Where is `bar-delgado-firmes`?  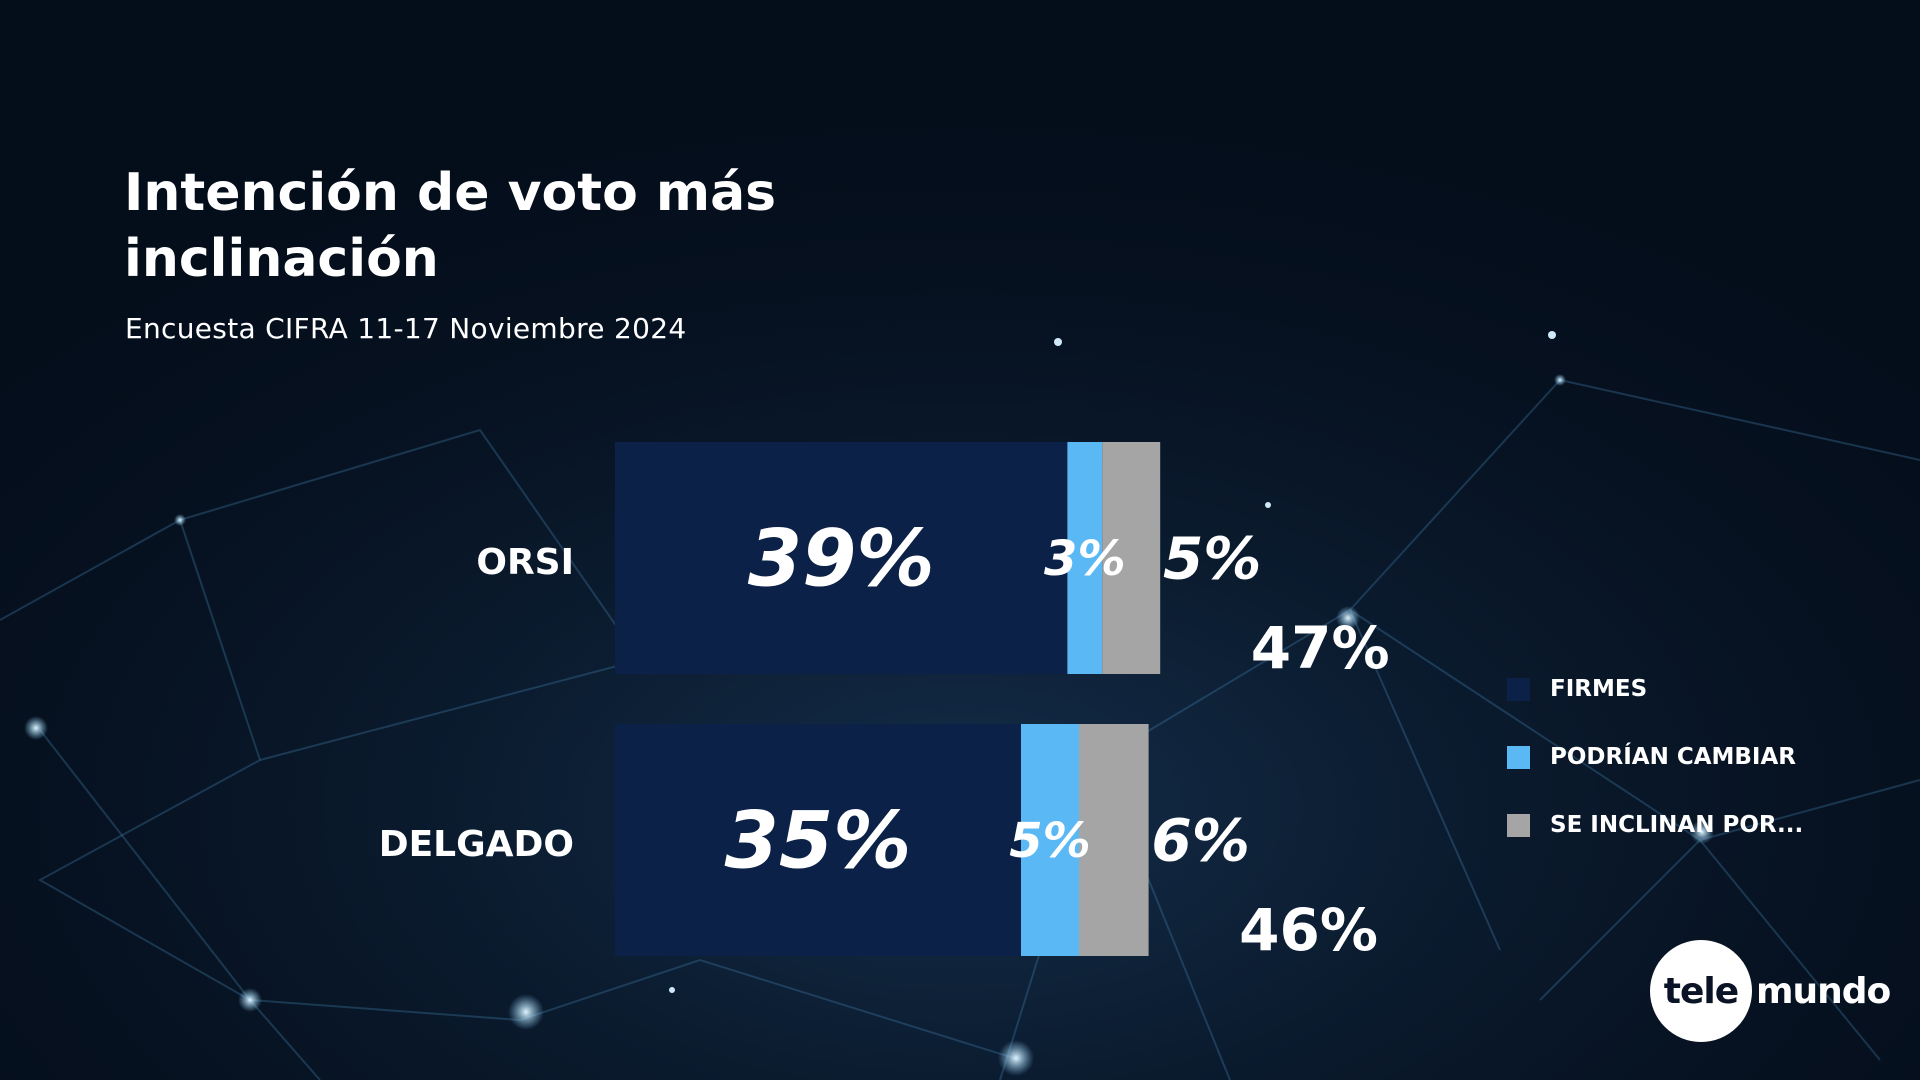 bar-delgado-firmes is located at coordinates (818, 840).